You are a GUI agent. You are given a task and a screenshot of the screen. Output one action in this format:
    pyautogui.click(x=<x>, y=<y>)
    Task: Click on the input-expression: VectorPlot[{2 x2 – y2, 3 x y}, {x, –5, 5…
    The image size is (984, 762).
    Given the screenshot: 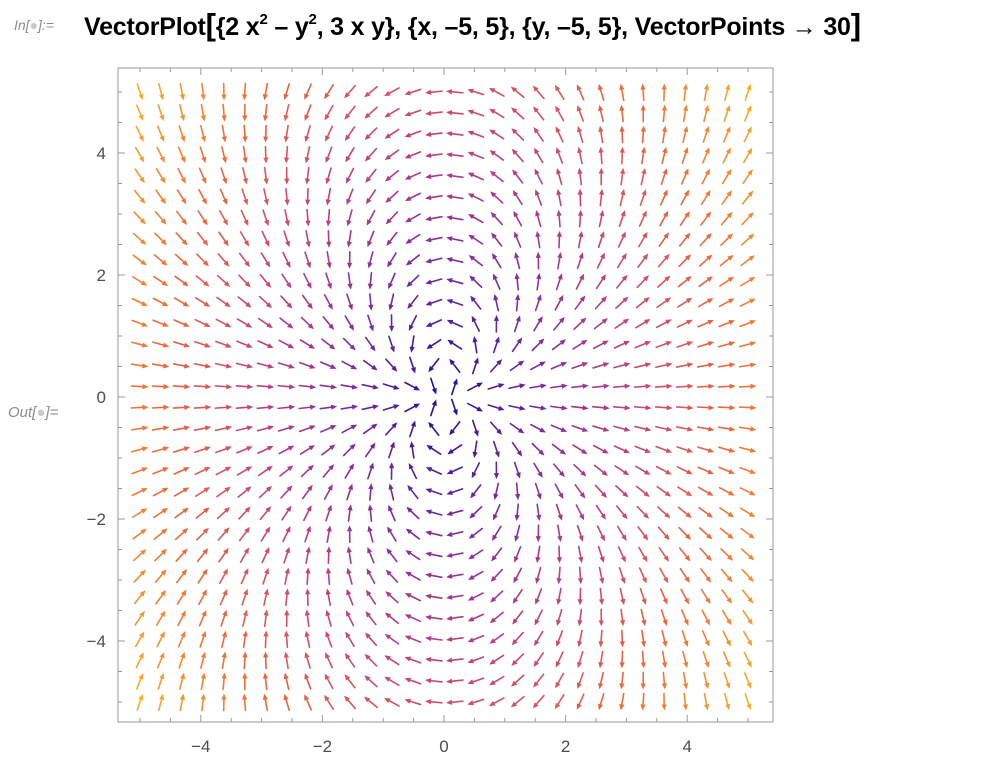 What is the action you would take?
    pyautogui.click(x=472, y=24)
    